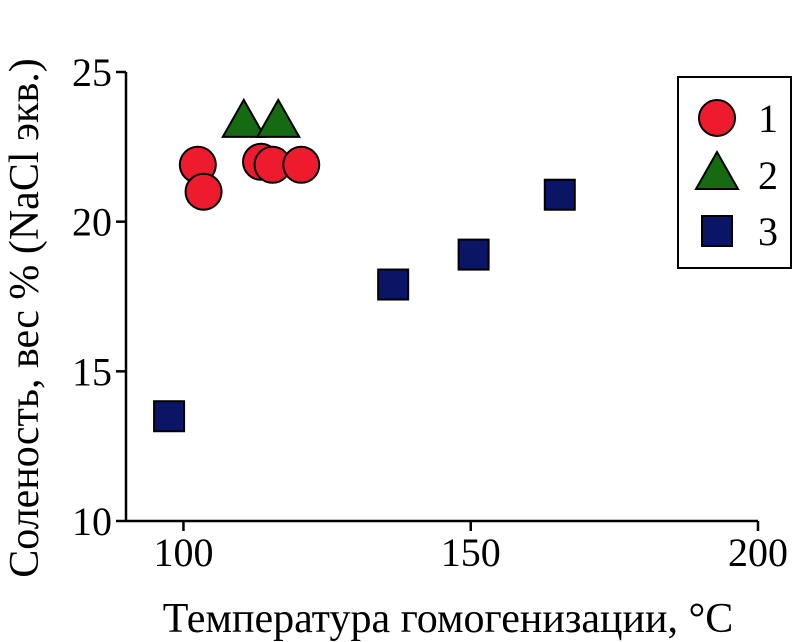  What do you see at coordinates (768, 175) in the screenshot?
I see `legend-label-2: 2` at bounding box center [768, 175].